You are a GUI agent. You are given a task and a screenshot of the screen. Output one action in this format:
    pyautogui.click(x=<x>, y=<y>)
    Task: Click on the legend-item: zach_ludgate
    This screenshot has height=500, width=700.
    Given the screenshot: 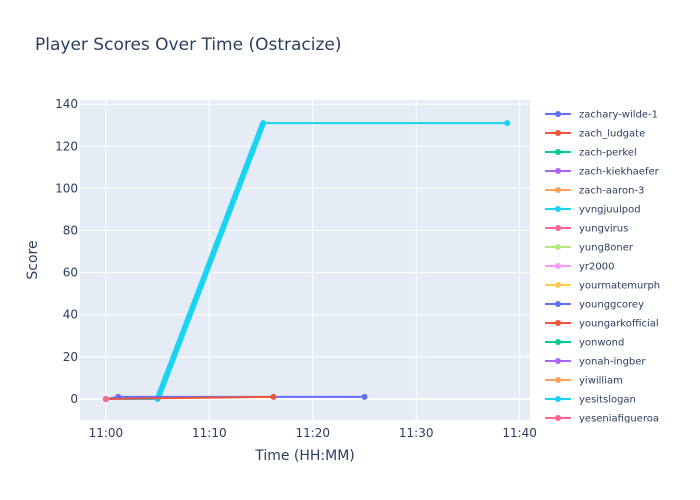 What is the action you would take?
    pyautogui.click(x=595, y=134)
    